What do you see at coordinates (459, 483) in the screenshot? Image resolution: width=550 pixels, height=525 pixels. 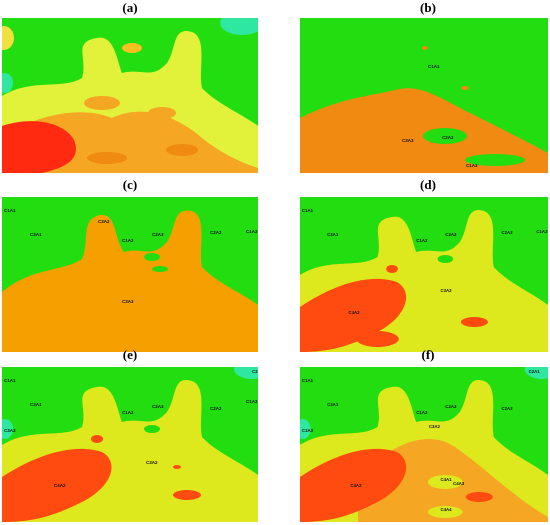 I see `annotation: C4A3` at bounding box center [459, 483].